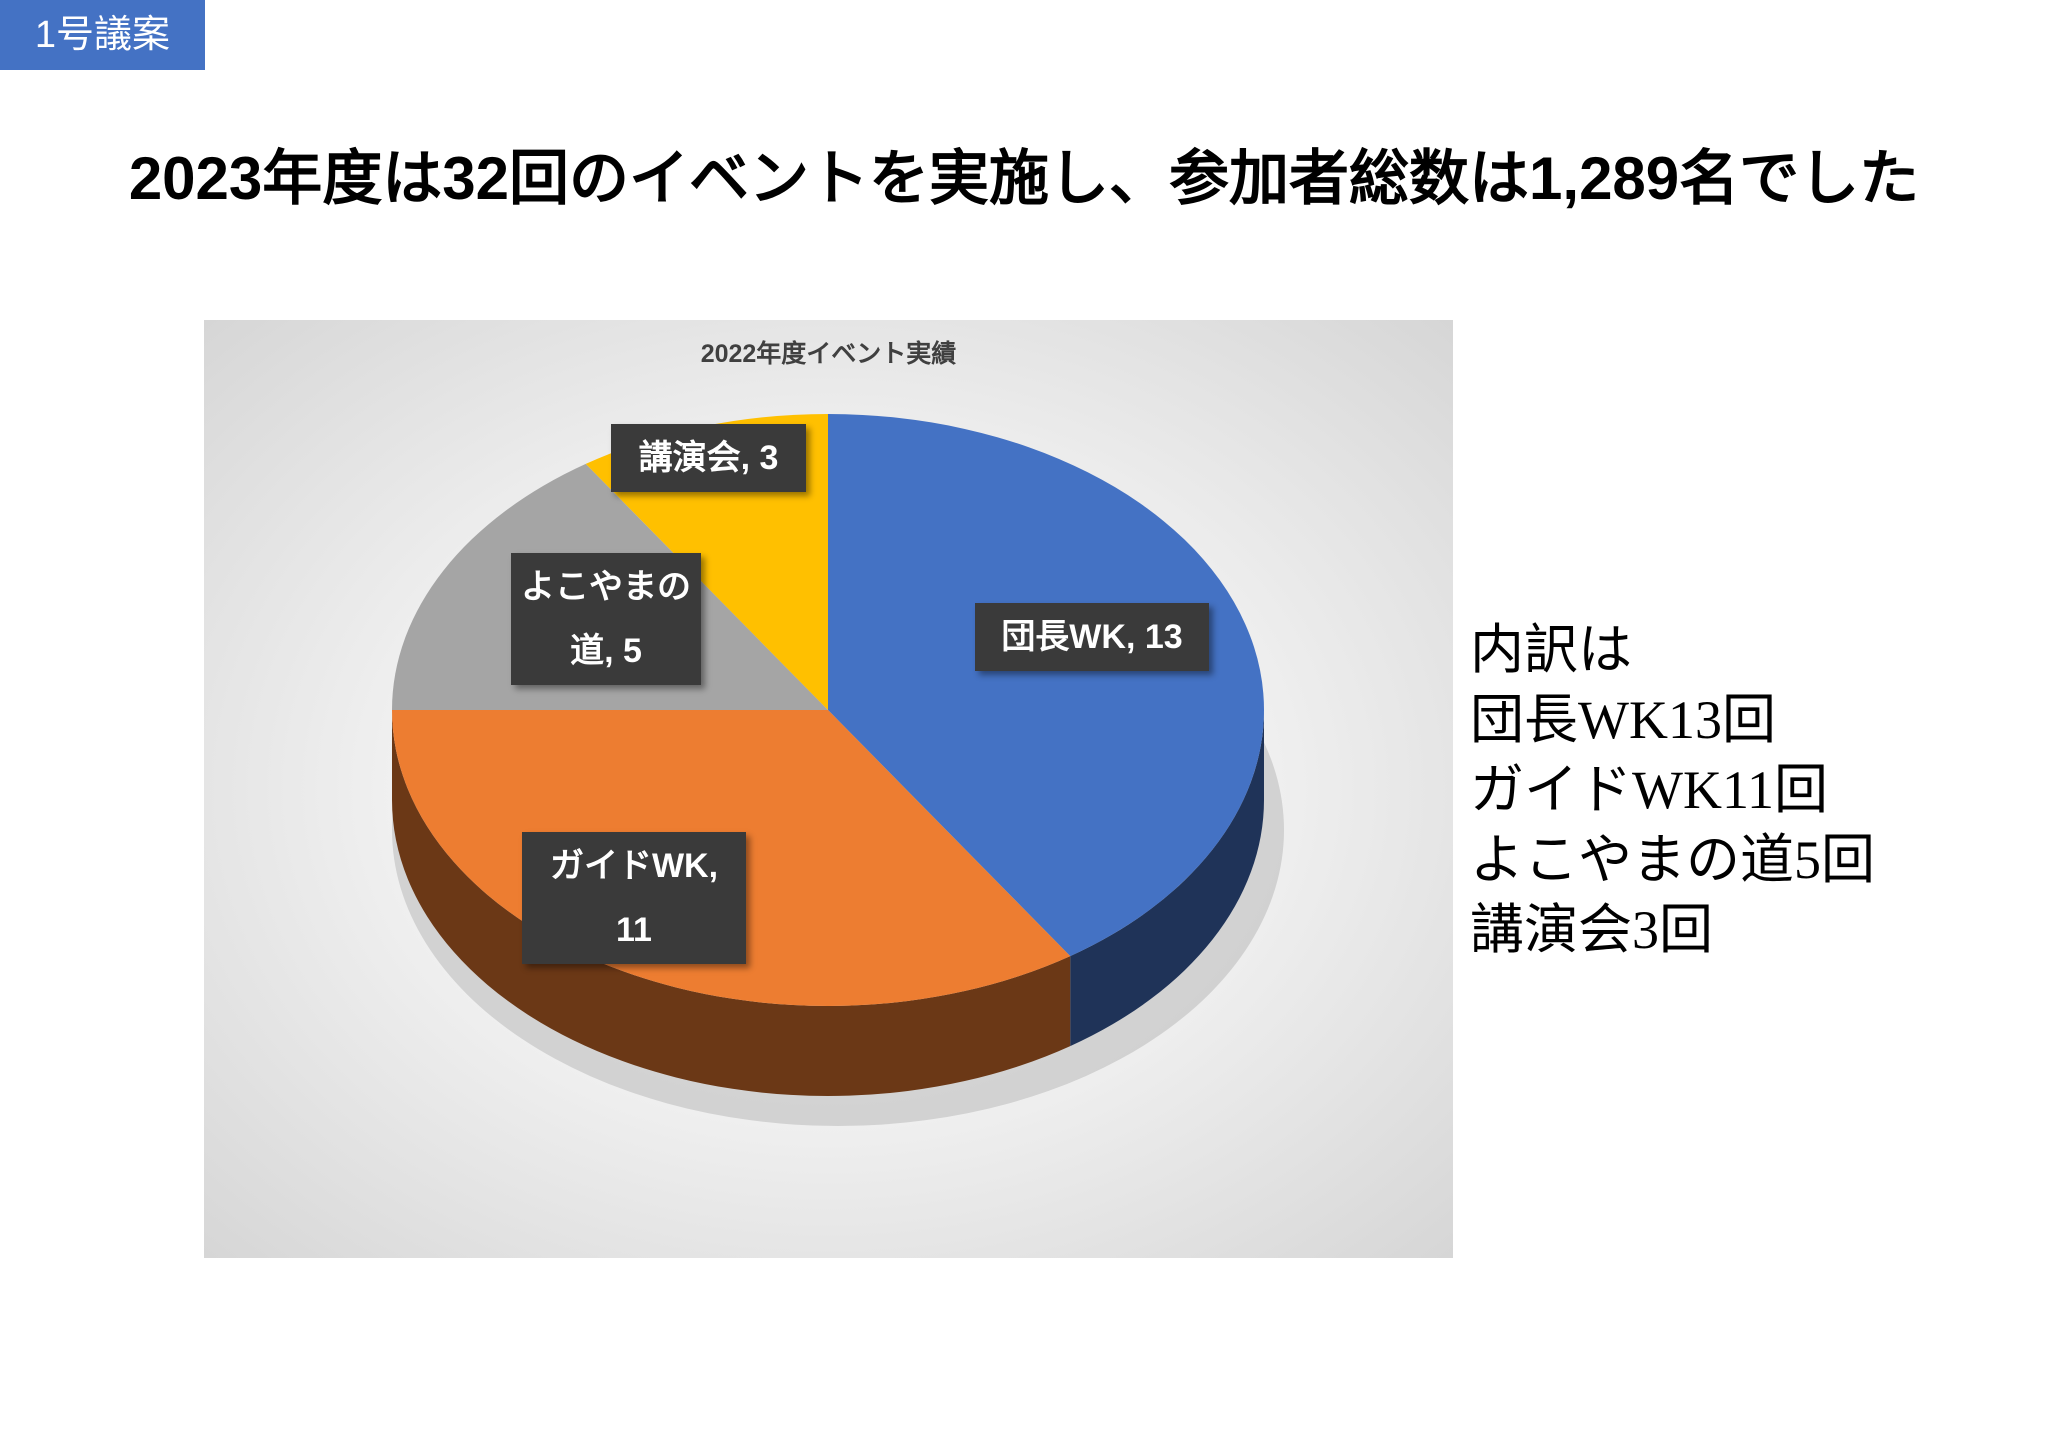 Image resolution: width=2048 pixels, height=1448 pixels. What do you see at coordinates (606, 619) in the screenshot?
I see `data-label: よこやまの道, 5` at bounding box center [606, 619].